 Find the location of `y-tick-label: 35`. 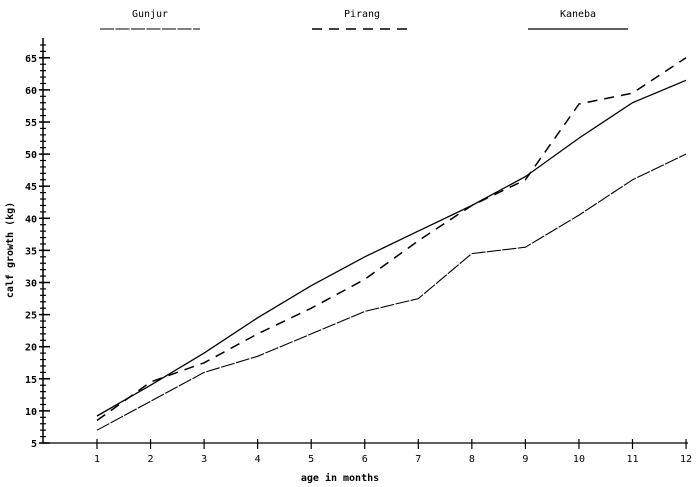

y-tick-label: 35 is located at coordinates (31, 251).